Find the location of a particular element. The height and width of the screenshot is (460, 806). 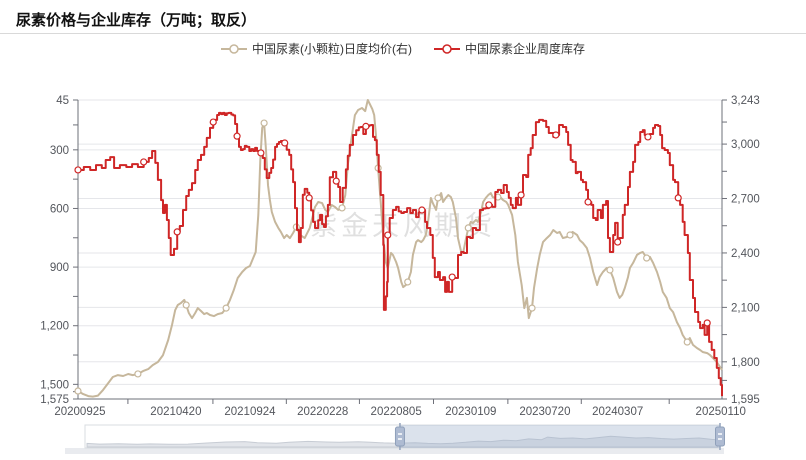

legend-item-inventory: 中国尿素企业周度库存 is located at coordinates (509, 48).